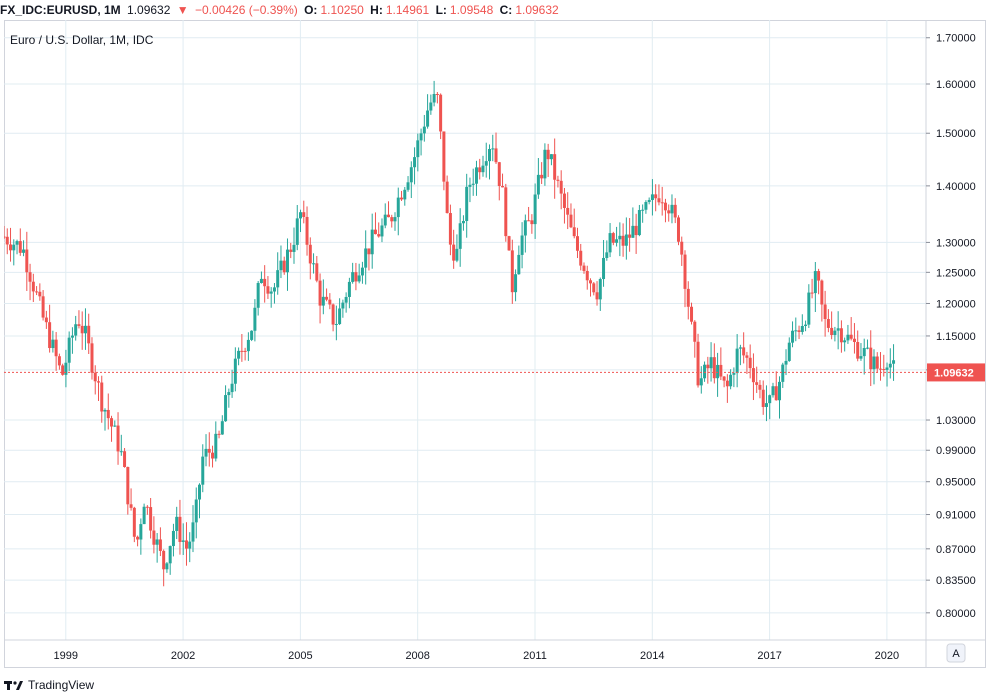  I want to click on price-tick-label: 0.87000, so click(956, 550).